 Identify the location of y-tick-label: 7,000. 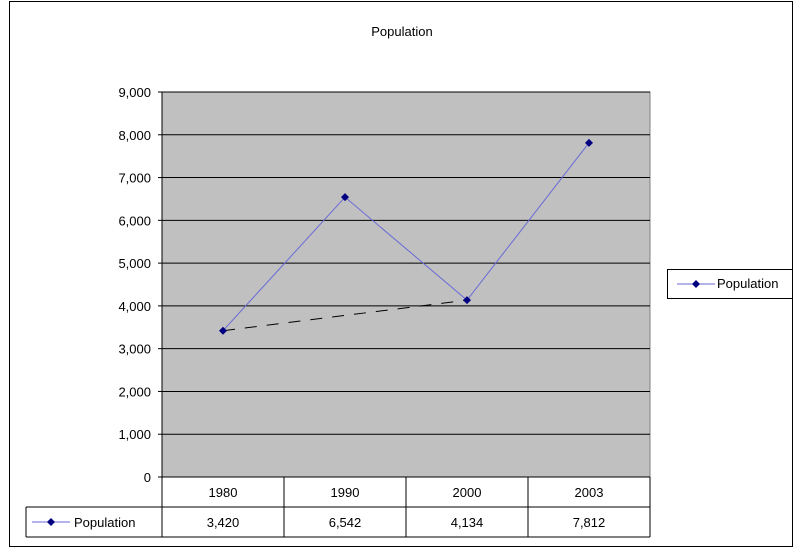
(134, 178).